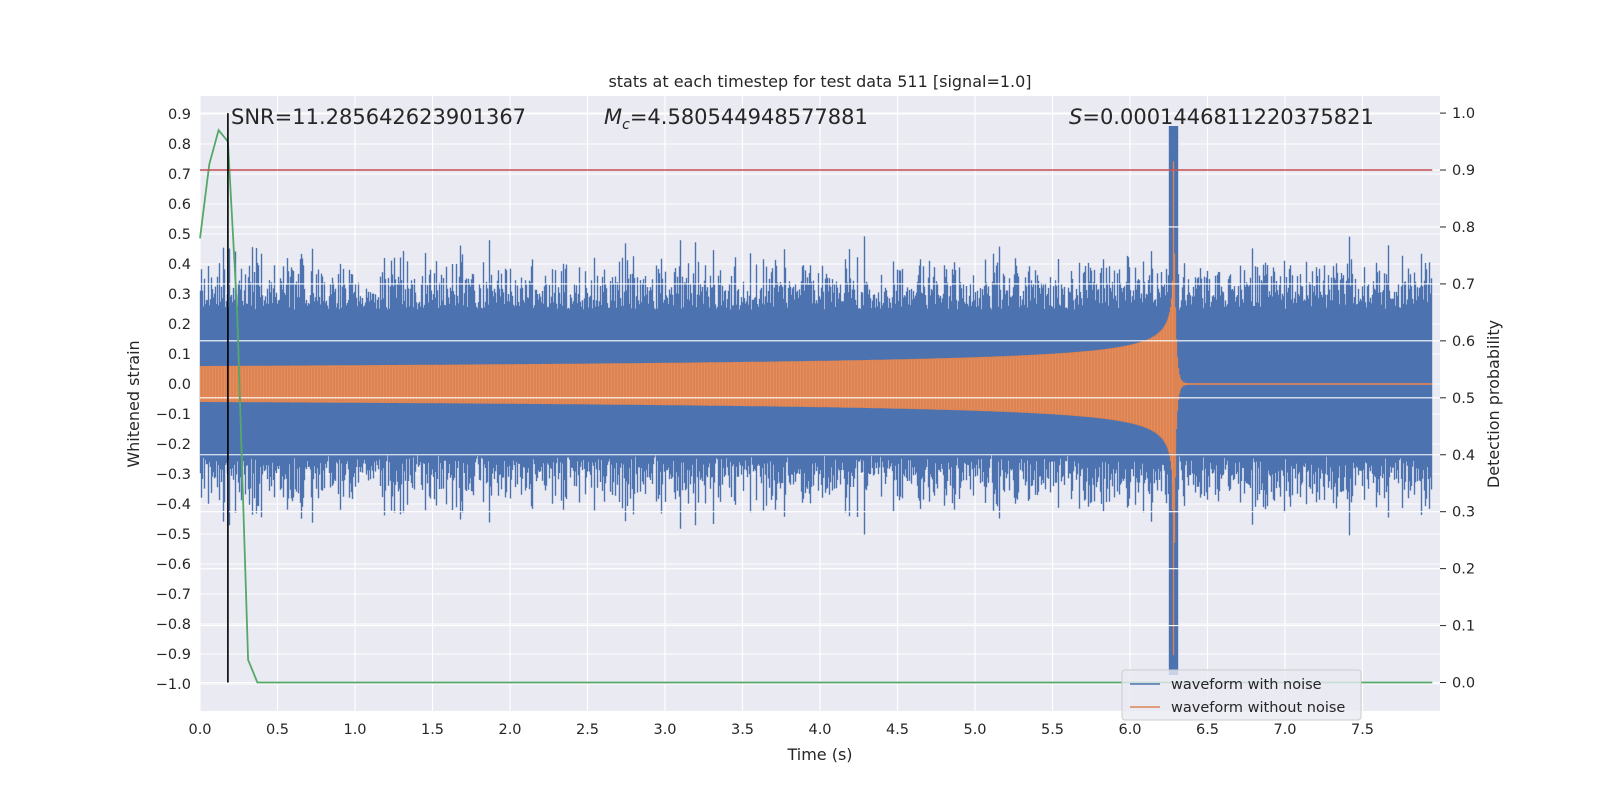 The width and height of the screenshot is (1600, 800). Describe the element at coordinates (1463, 627) in the screenshot. I see `y-right-tick-label-1: 0.1` at that location.